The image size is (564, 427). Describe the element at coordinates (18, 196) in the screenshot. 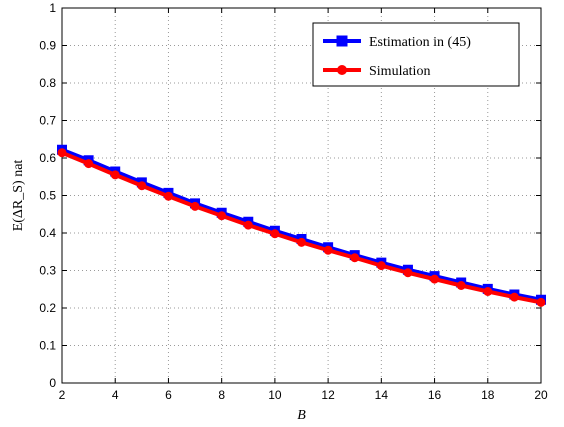

I see `y-axis-label: E(ΔR_S) nat` at that location.